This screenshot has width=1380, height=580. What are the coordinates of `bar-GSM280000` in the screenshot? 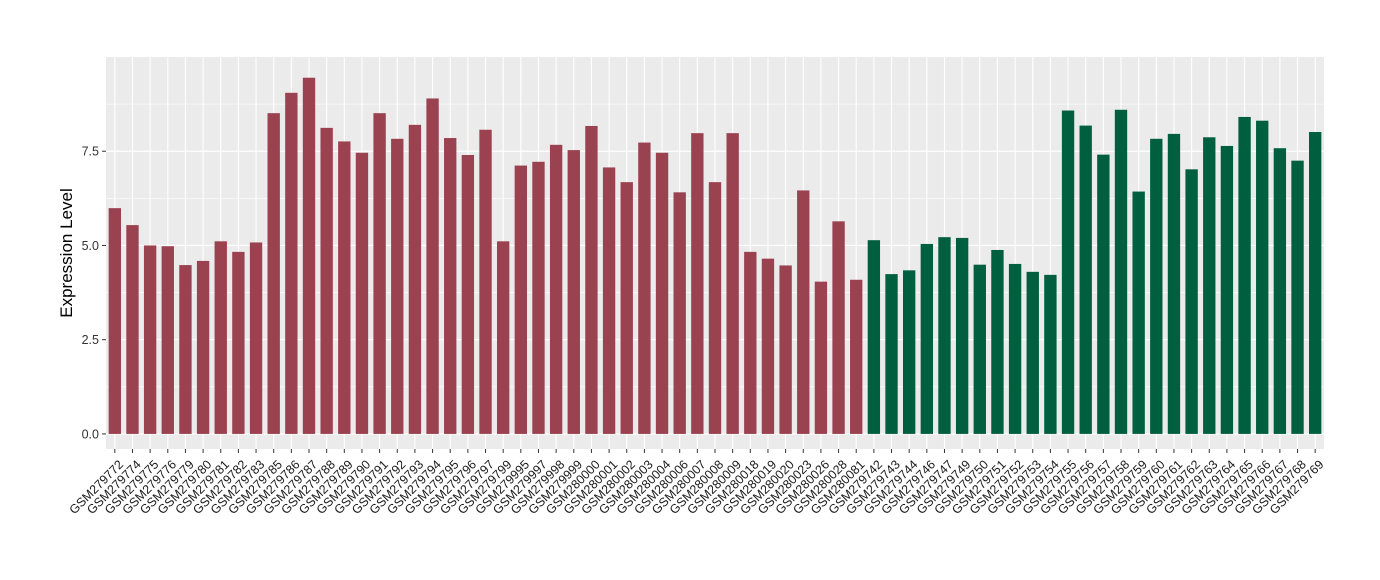 It's located at (591, 279).